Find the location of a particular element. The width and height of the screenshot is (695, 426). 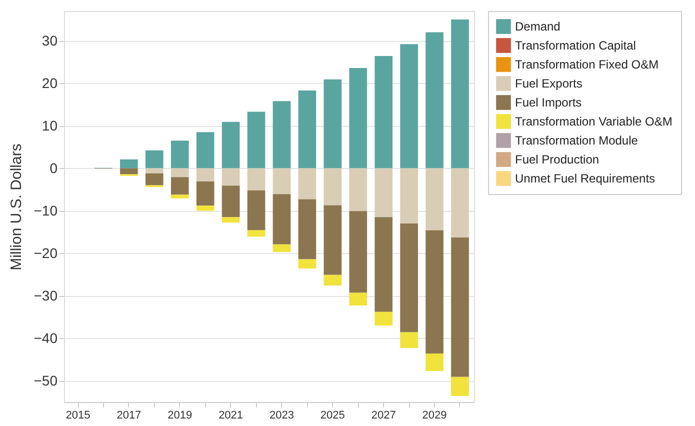

legend-label: Transformation Fixed O&M is located at coordinates (587, 65).